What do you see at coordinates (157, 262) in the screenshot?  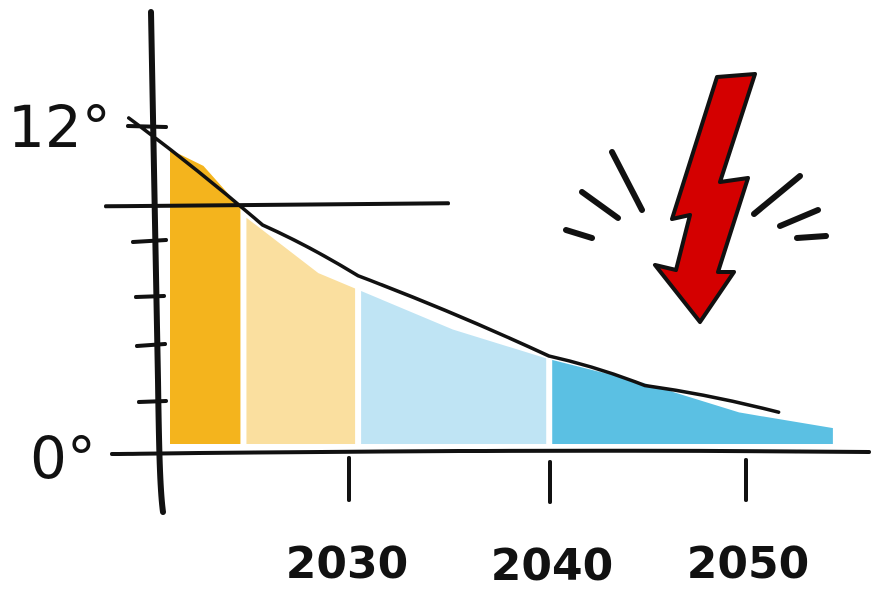 I see `y-axis` at bounding box center [157, 262].